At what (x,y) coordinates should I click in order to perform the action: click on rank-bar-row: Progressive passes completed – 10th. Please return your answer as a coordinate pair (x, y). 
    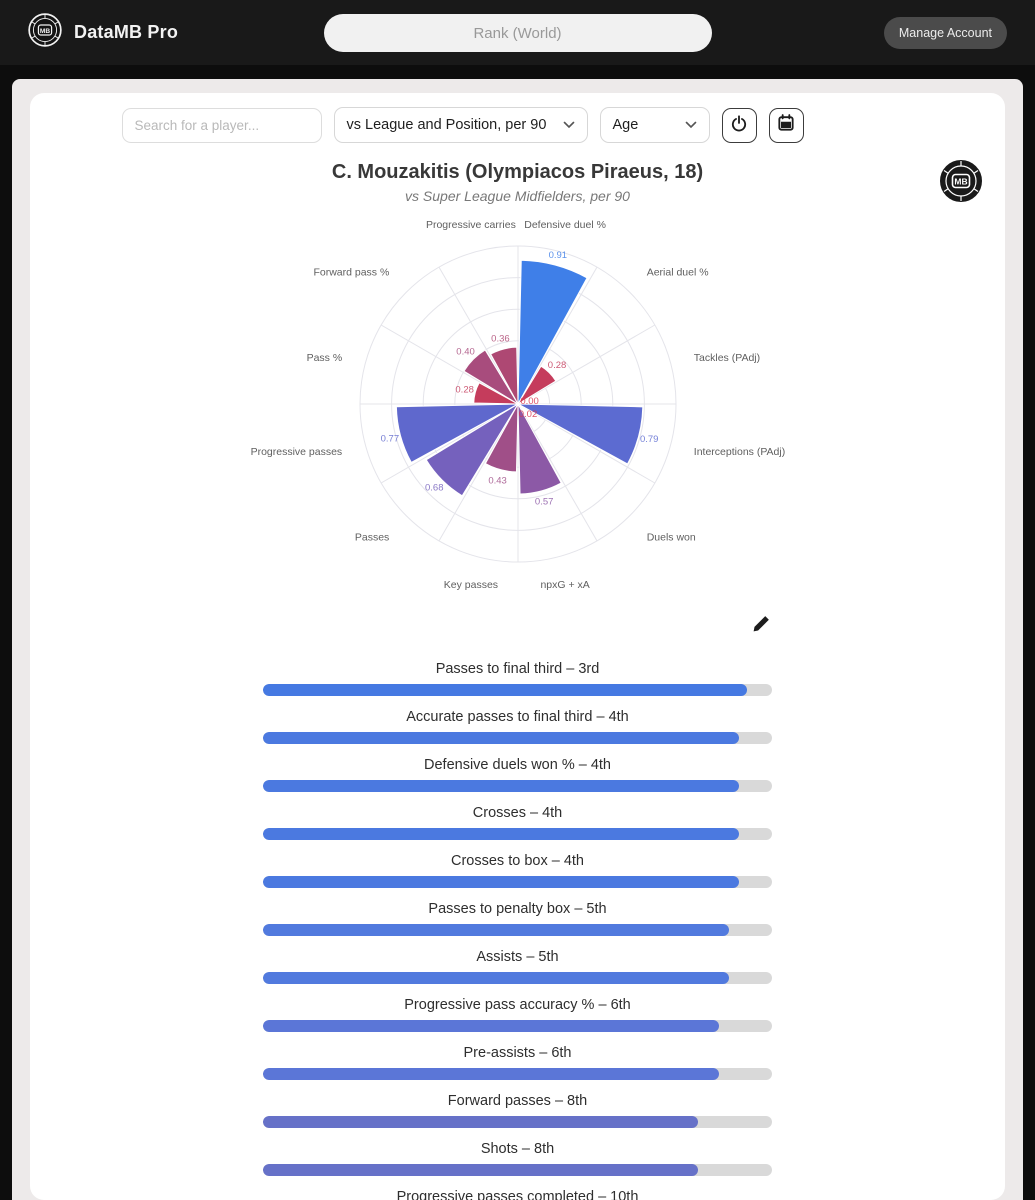
    Looking at the image, I should click on (517, 1194).